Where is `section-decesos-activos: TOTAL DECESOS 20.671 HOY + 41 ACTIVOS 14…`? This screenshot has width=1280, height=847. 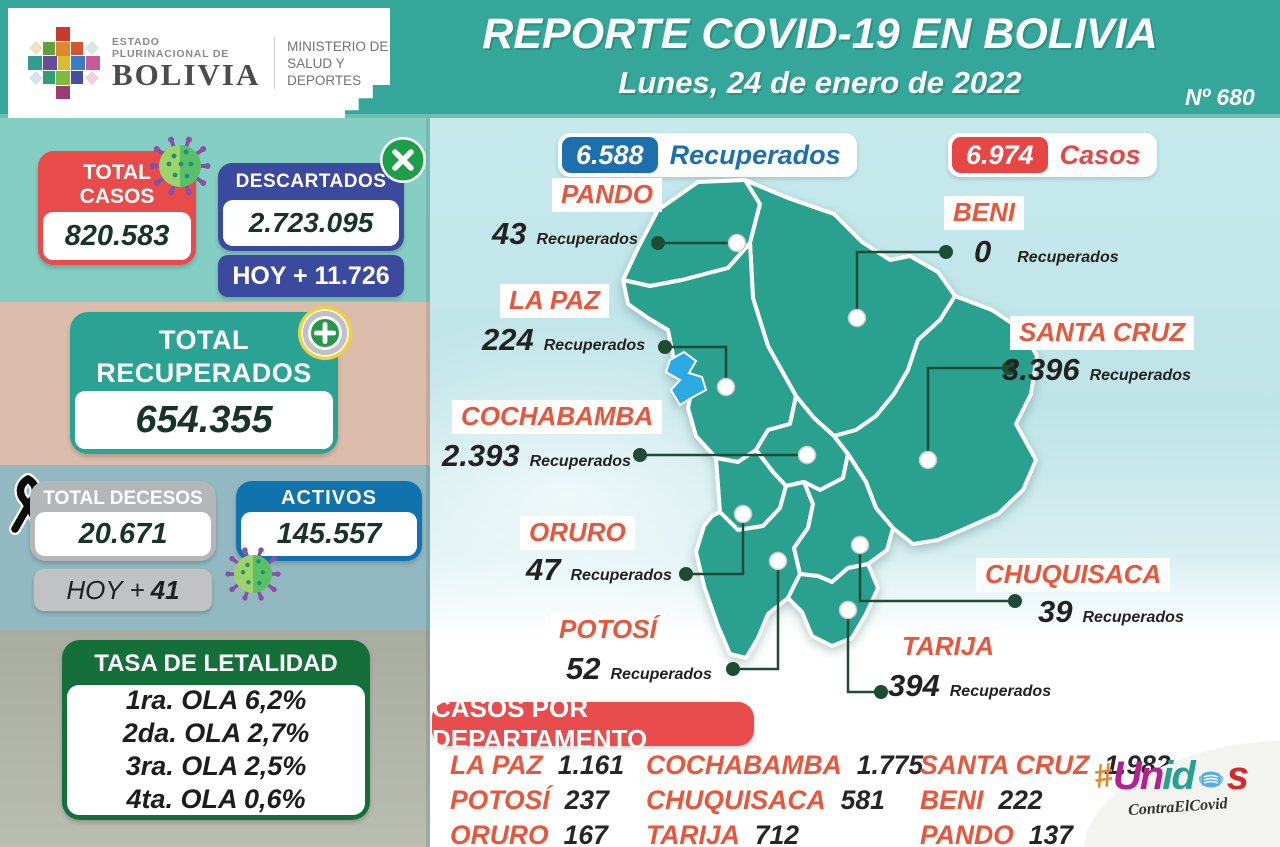
section-decesos-activos: TOTAL DECESOS 20.671 HOY + 41 ACTIVOS 14… is located at coordinates (215, 547).